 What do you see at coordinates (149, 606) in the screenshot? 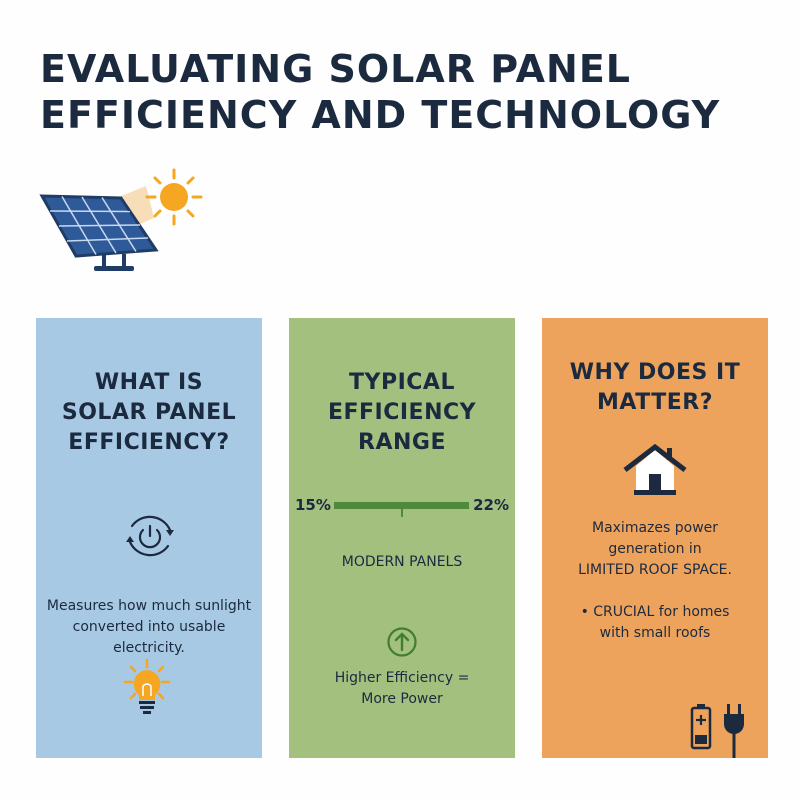
I see `text-line: Measures how much sunlight` at bounding box center [149, 606].